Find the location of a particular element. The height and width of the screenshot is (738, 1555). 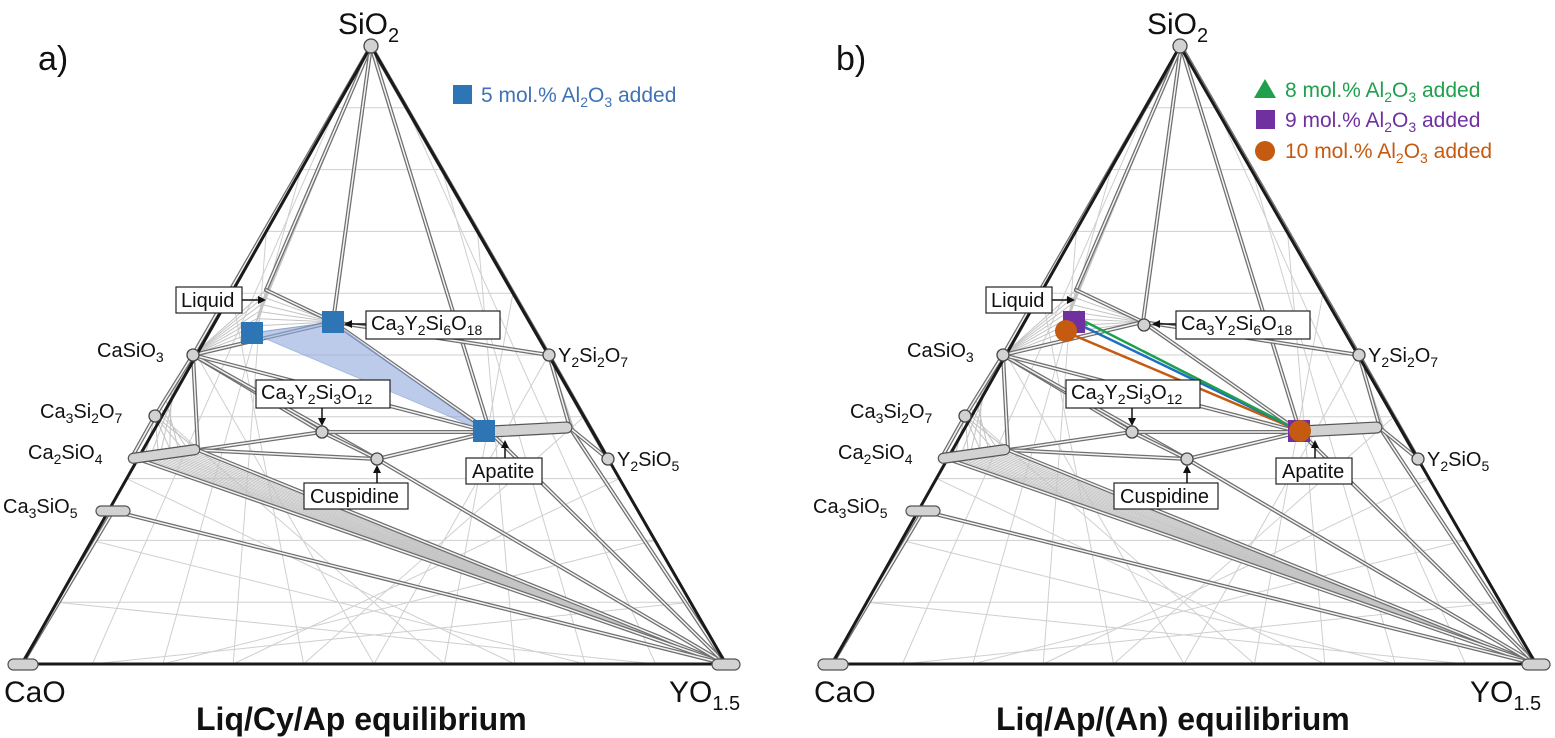

box-label-liquid: Liquid is located at coordinates (1017, 301).